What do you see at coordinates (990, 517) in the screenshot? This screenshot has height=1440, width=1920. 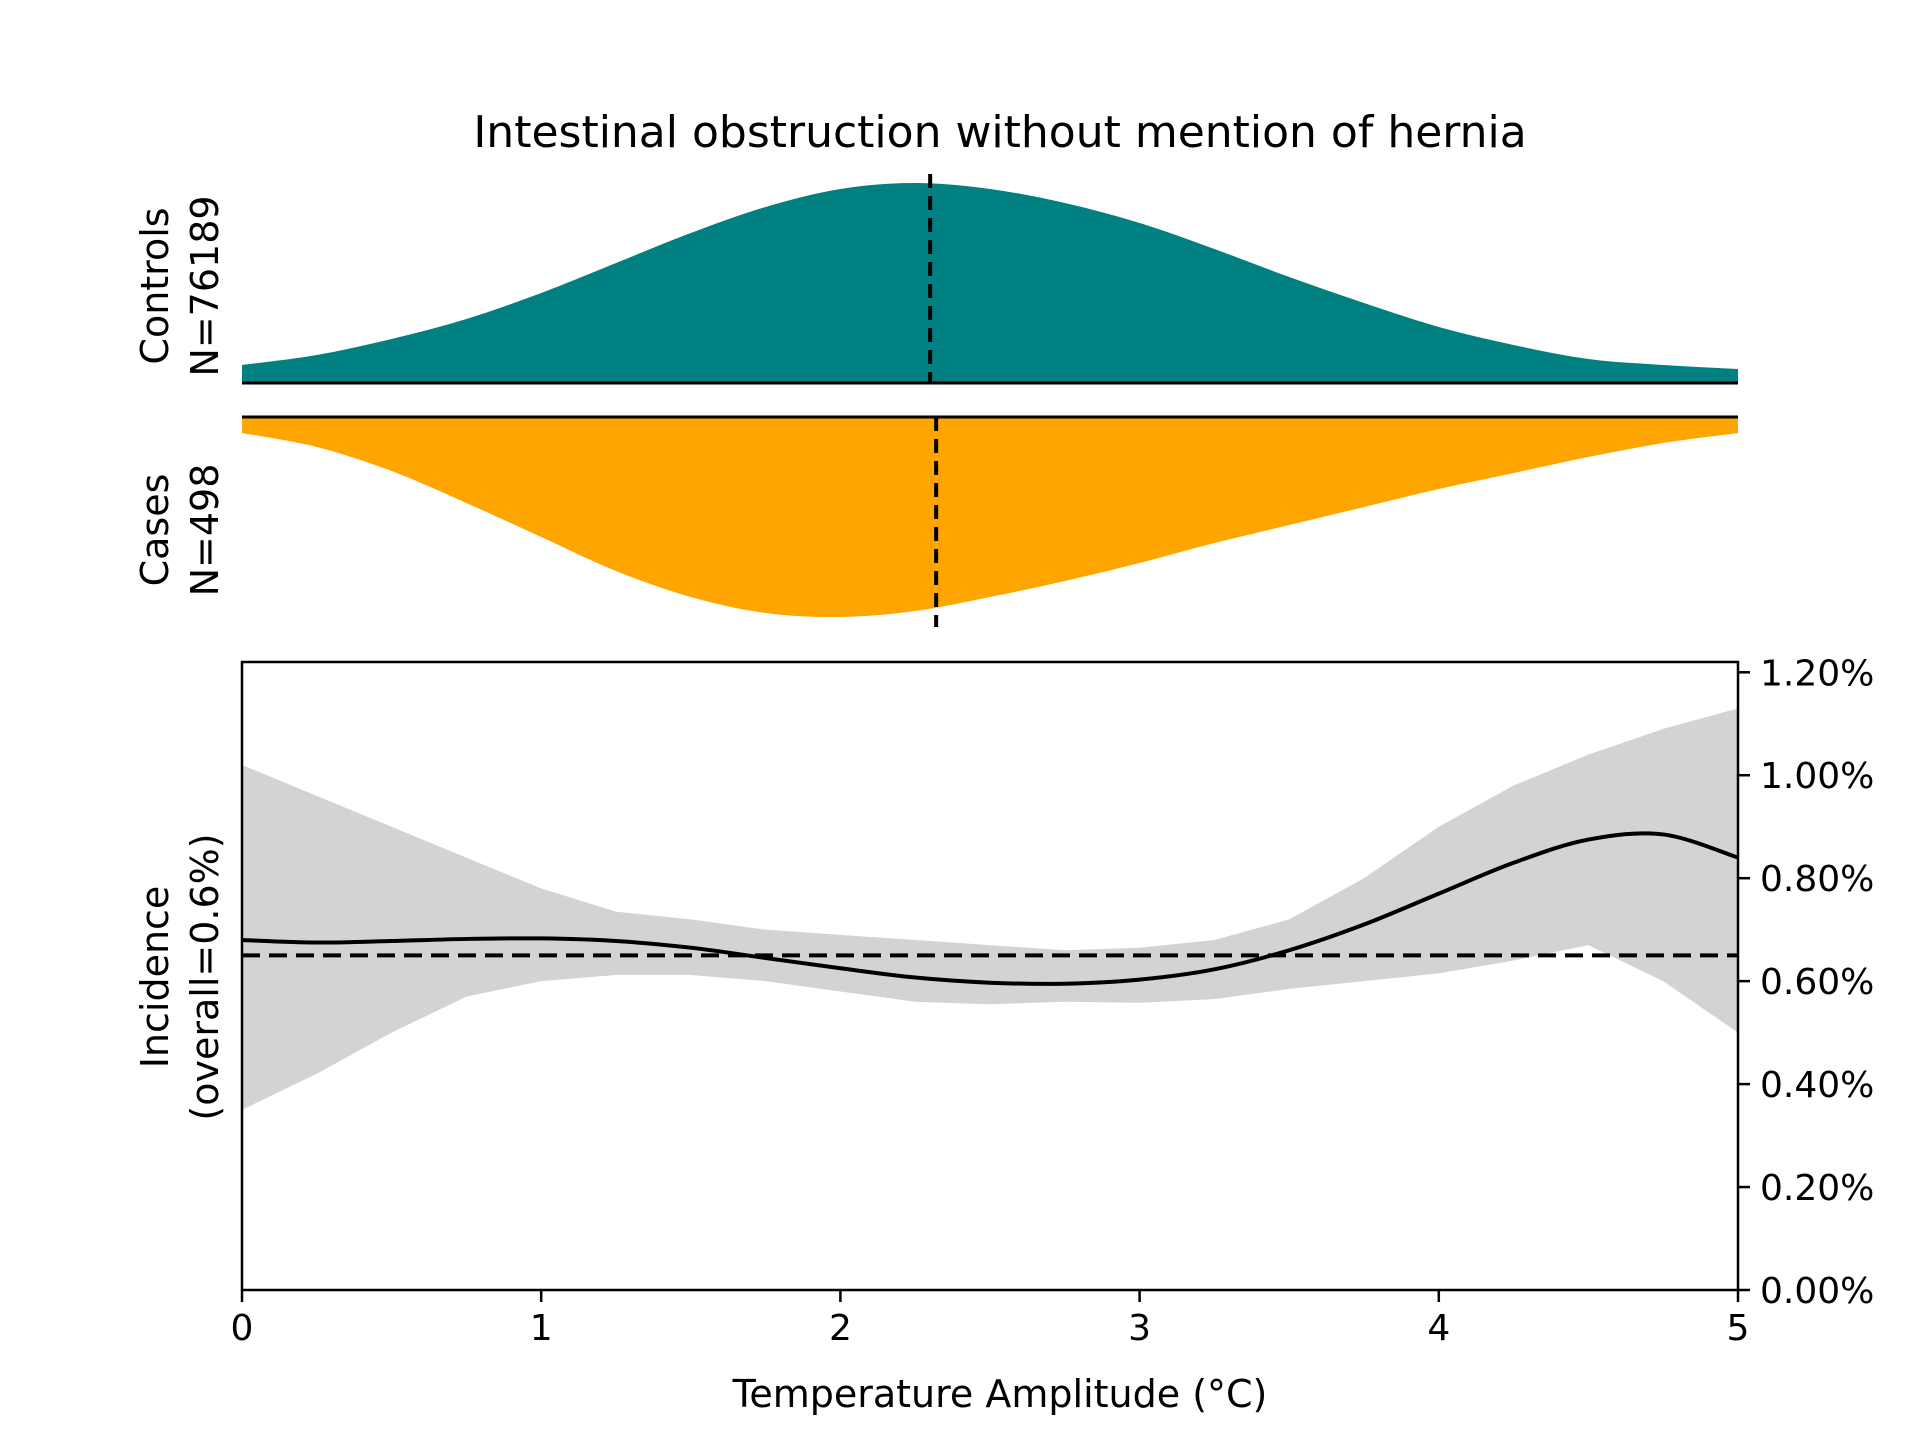 I see `cases-density-area` at bounding box center [990, 517].